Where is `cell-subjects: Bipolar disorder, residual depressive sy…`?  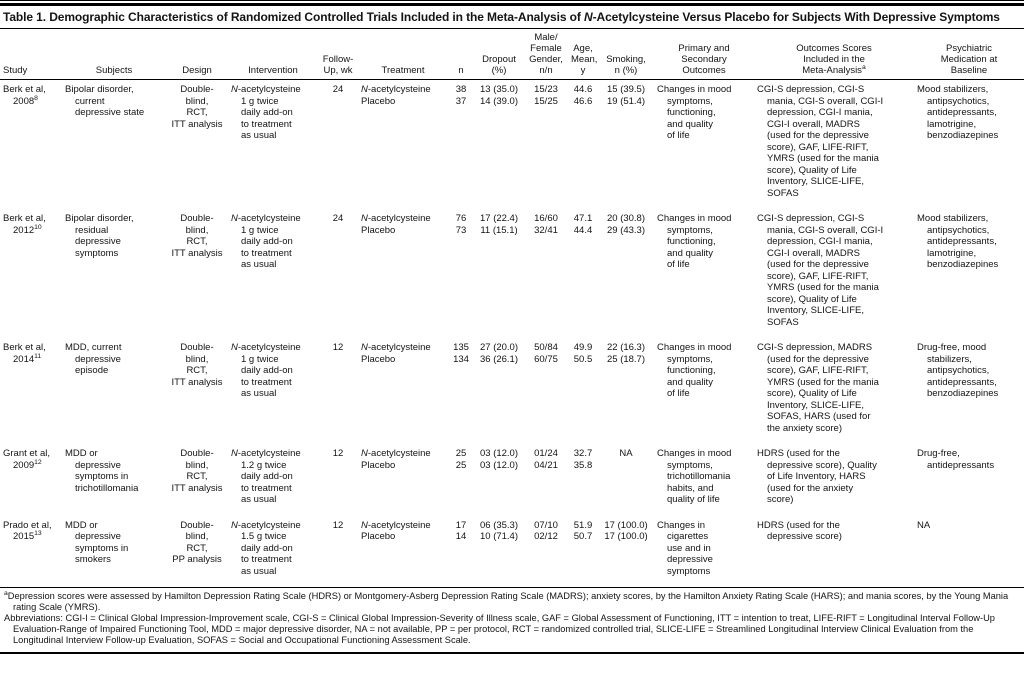
cell-subjects: Bipolar disorder, residual depressive sy… is located at coordinates (99, 236).